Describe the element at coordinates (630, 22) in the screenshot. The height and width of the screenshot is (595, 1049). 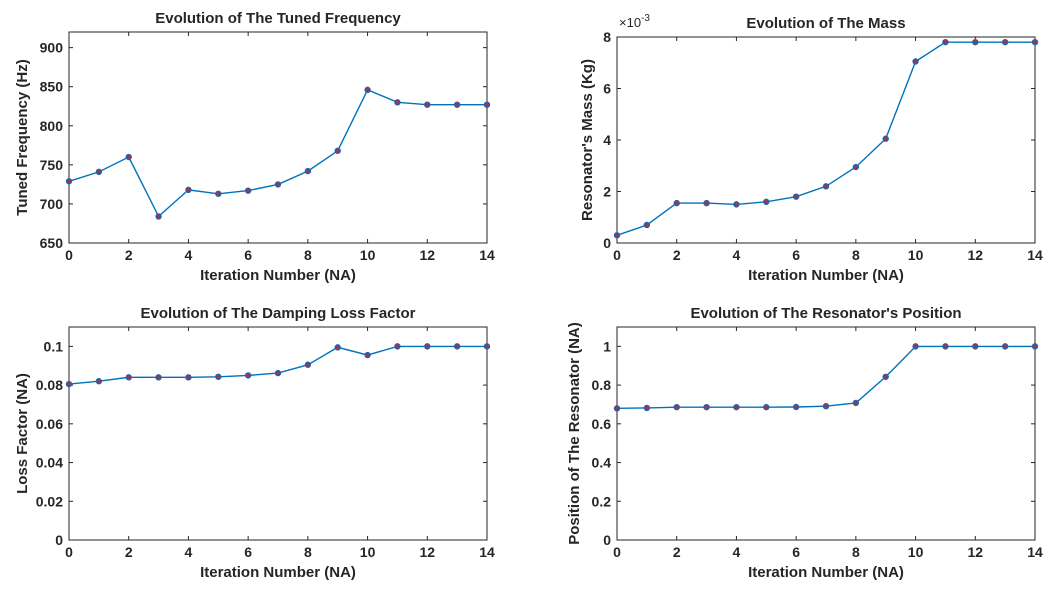
I see `y-axis-multiplier-base: ×10` at that location.